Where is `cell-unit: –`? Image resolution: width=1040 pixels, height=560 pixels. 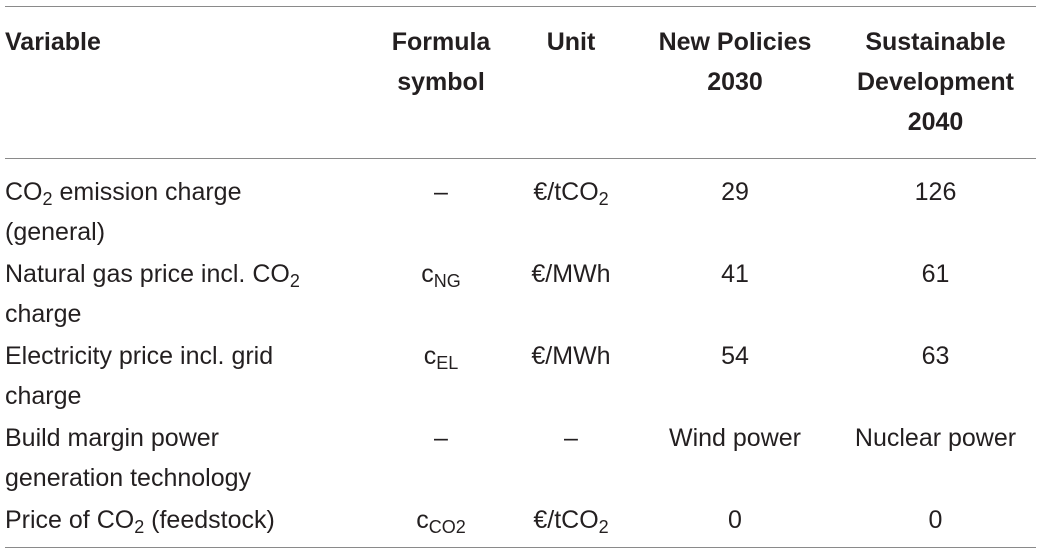
cell-unit: – is located at coordinates (571, 459).